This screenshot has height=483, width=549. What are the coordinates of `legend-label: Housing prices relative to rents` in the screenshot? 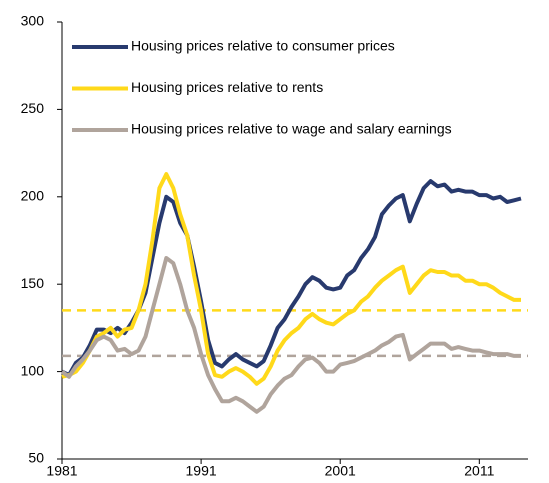 It's located at (227, 87).